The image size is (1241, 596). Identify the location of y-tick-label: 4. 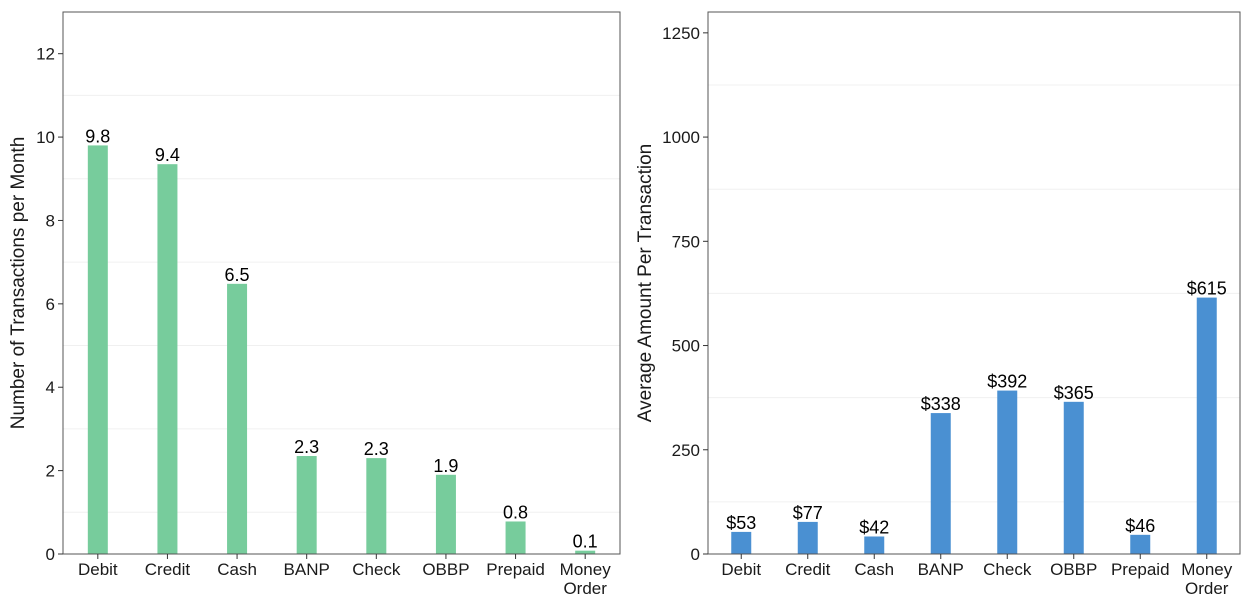
(50, 387).